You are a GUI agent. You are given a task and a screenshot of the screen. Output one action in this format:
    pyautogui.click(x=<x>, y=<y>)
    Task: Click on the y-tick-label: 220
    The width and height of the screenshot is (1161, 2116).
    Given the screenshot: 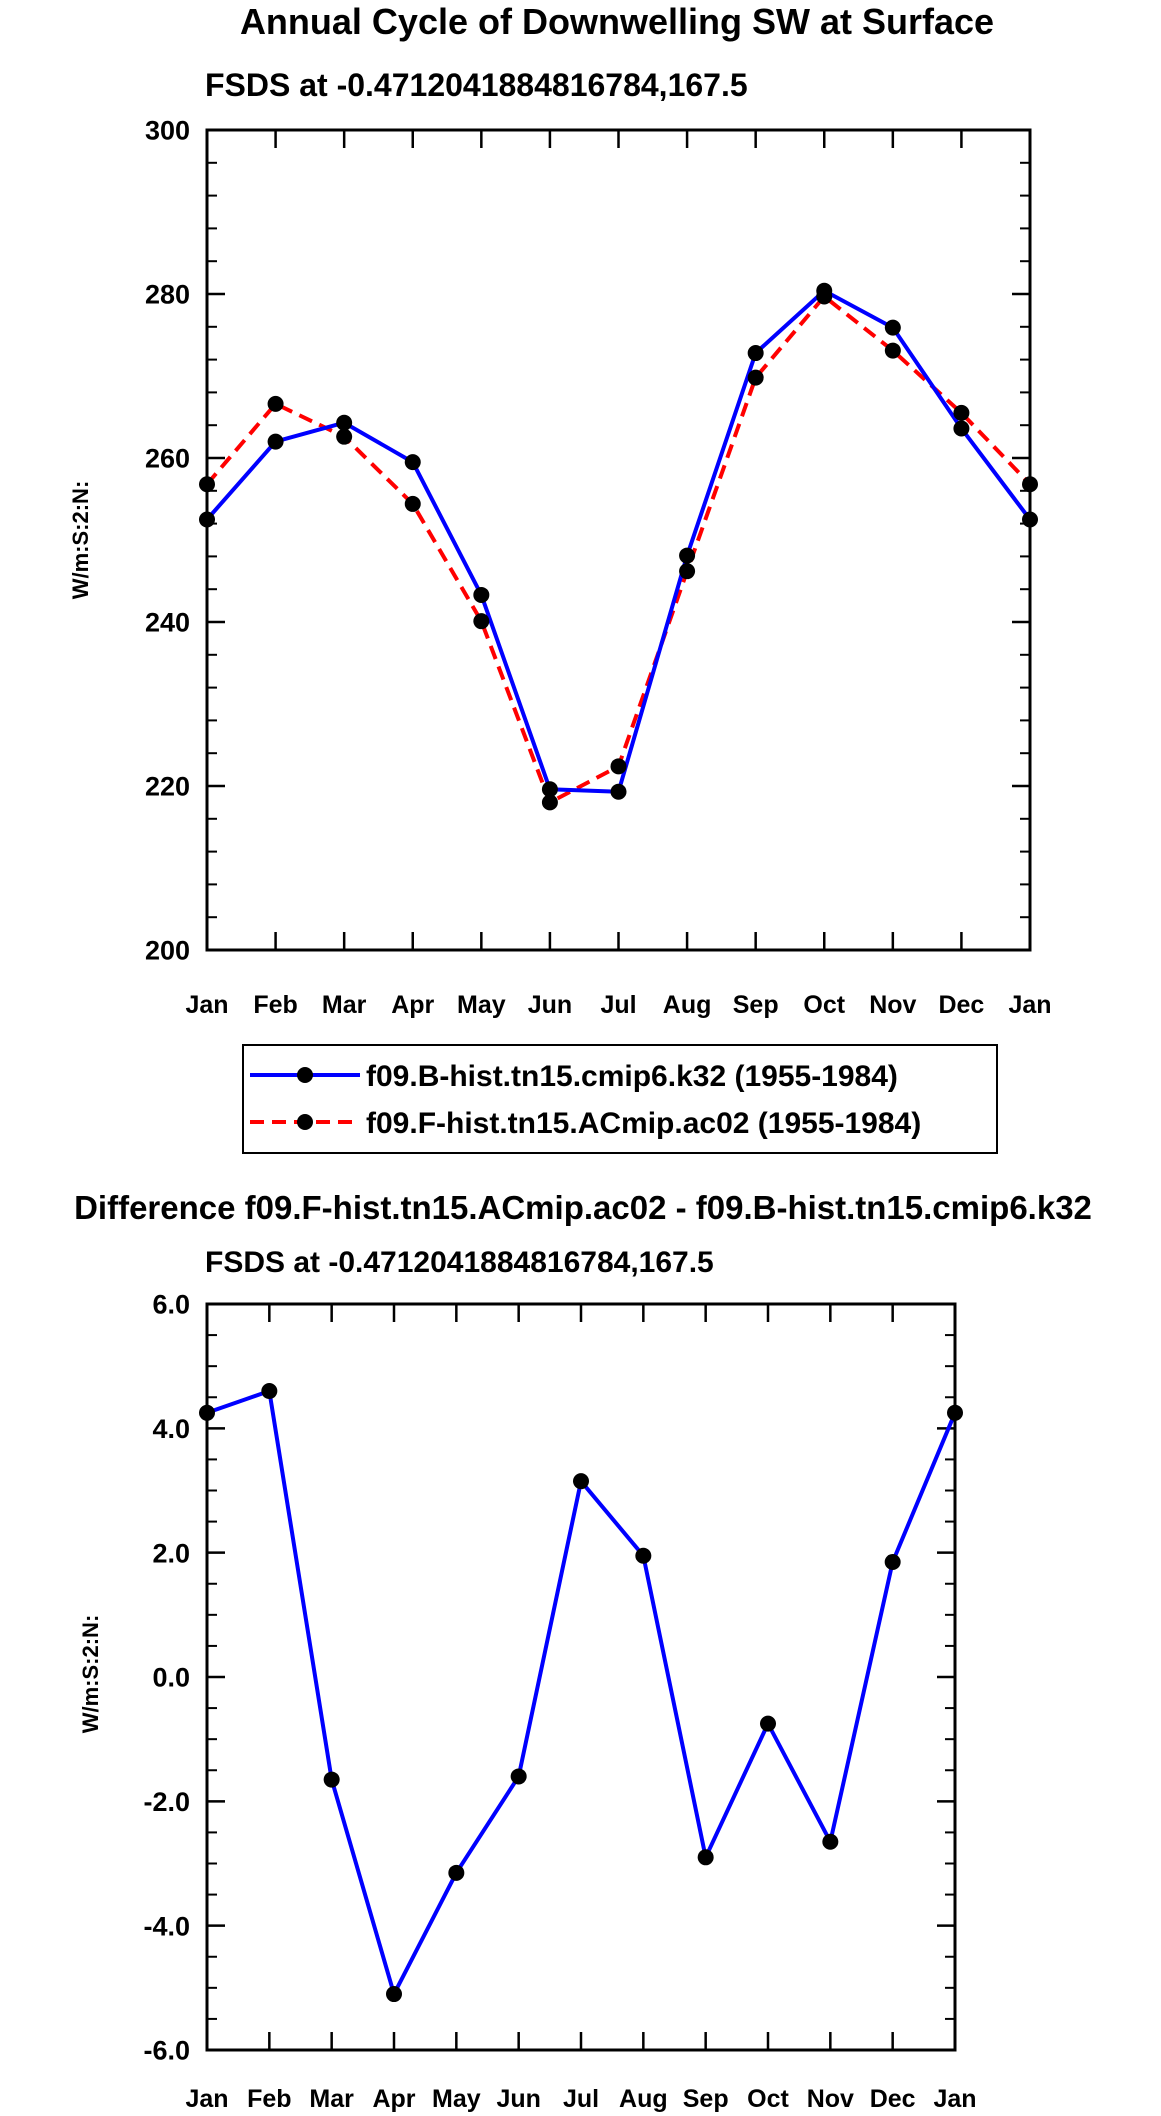 What is the action you would take?
    pyautogui.click(x=167, y=787)
    